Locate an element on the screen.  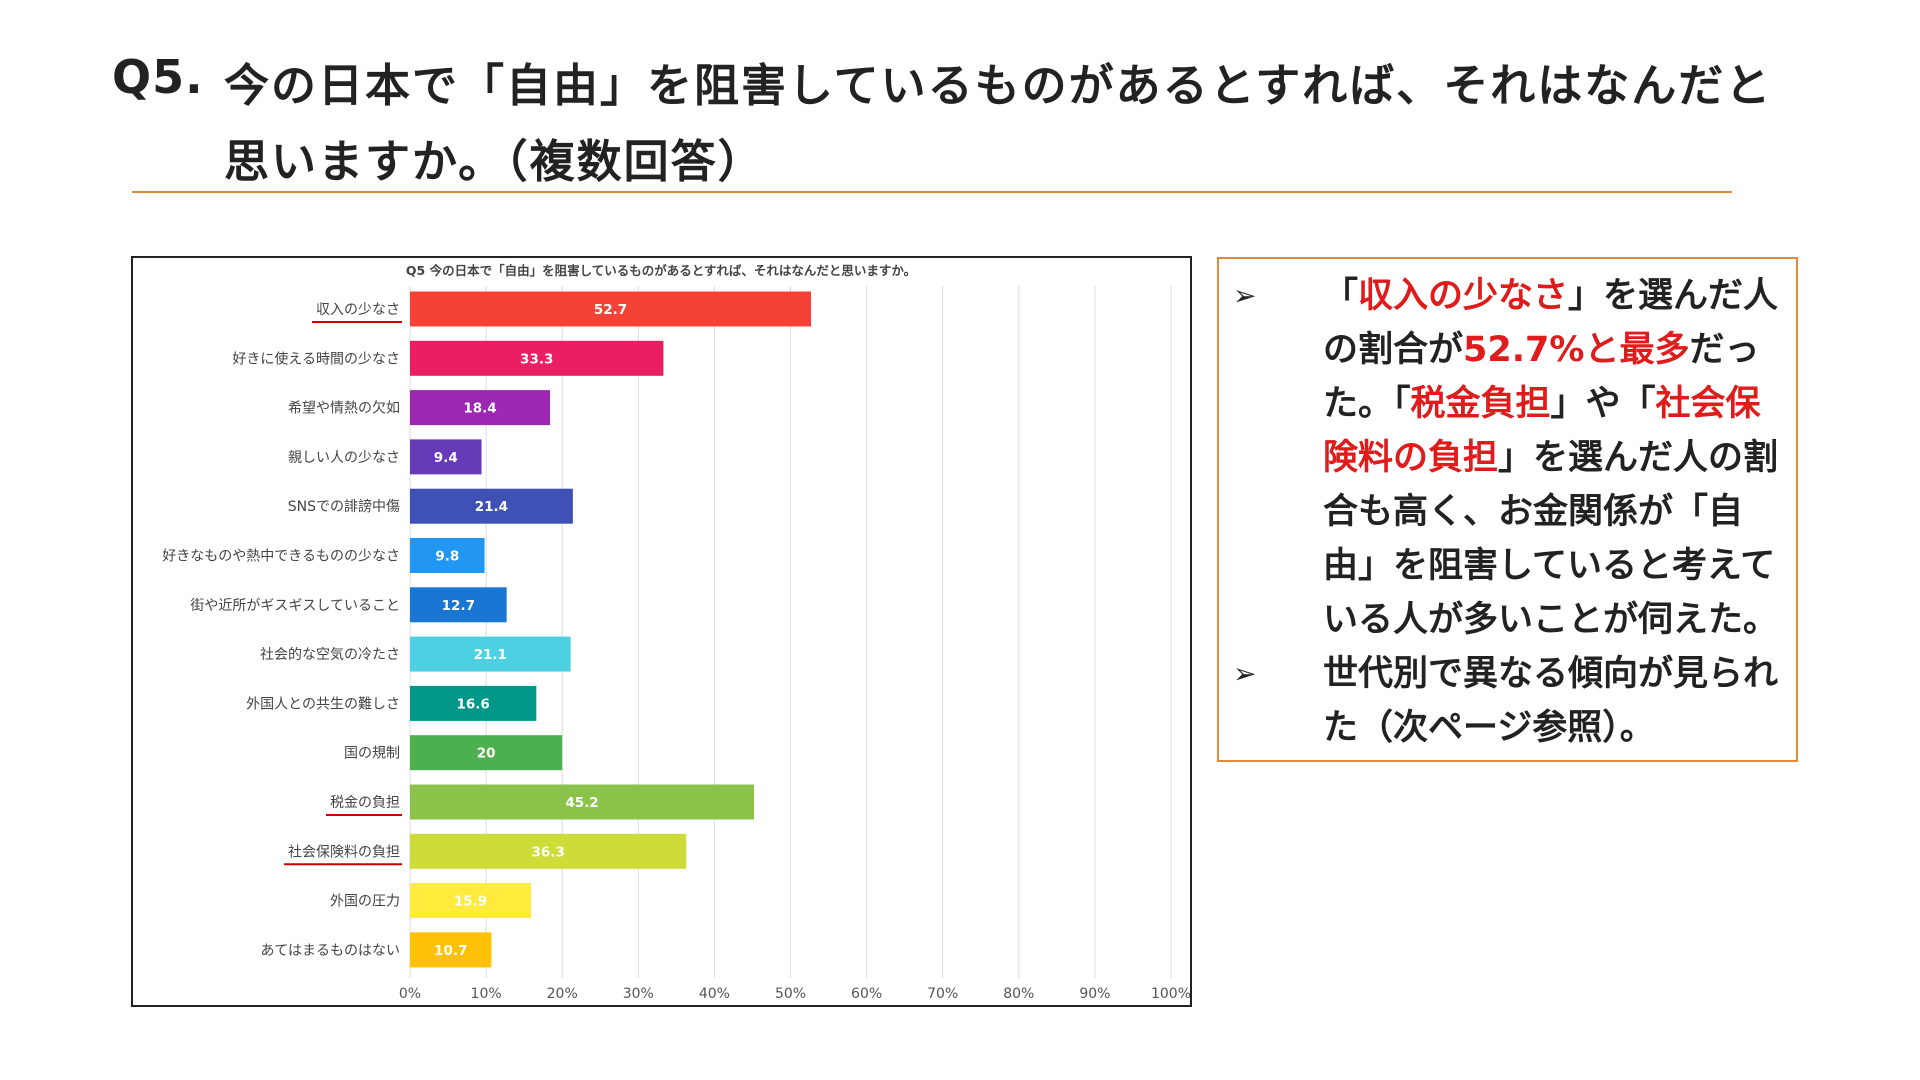
category-label: 社会的な空気の冷たさ is located at coordinates (330, 655).